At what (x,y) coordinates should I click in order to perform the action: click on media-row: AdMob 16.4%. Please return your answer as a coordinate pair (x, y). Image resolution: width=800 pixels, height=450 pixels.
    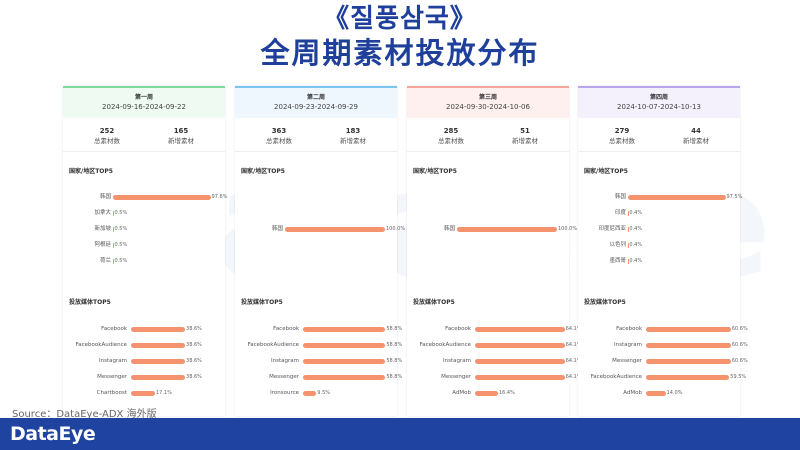
    Looking at the image, I should click on (488, 393).